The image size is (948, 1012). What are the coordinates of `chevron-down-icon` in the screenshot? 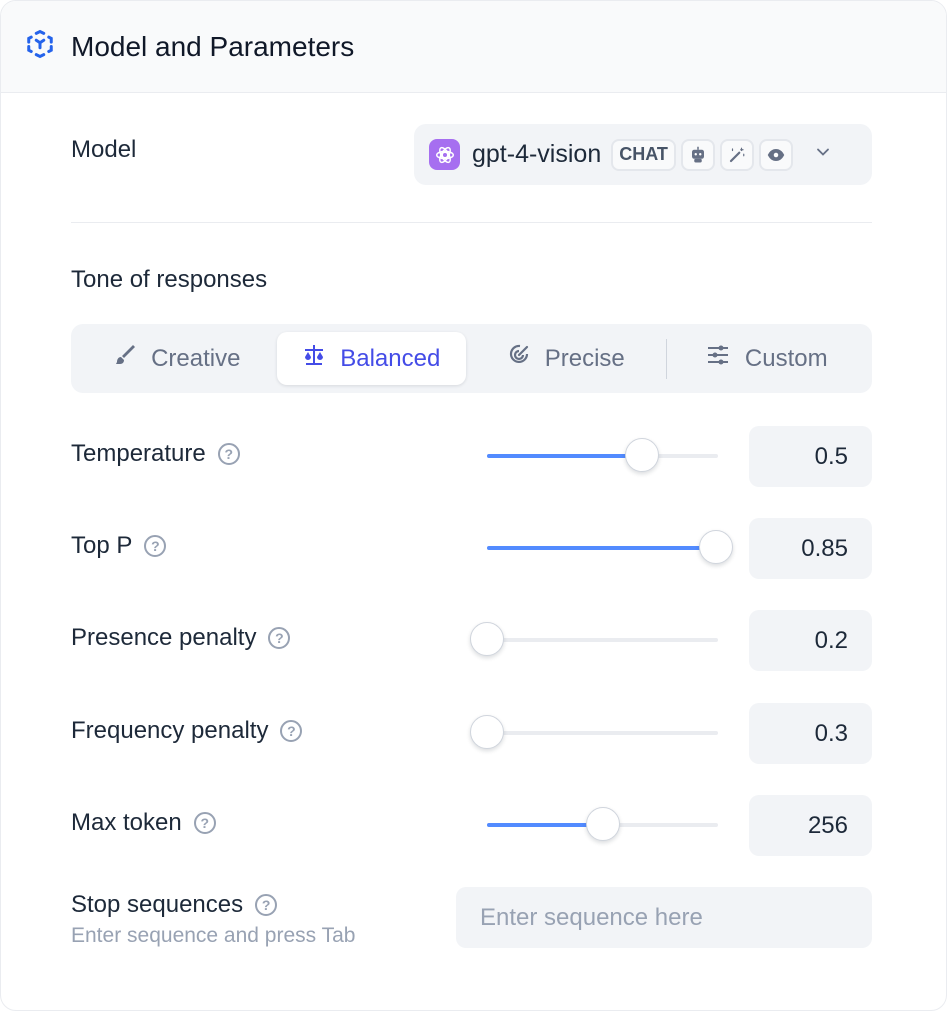 It's located at (823, 154).